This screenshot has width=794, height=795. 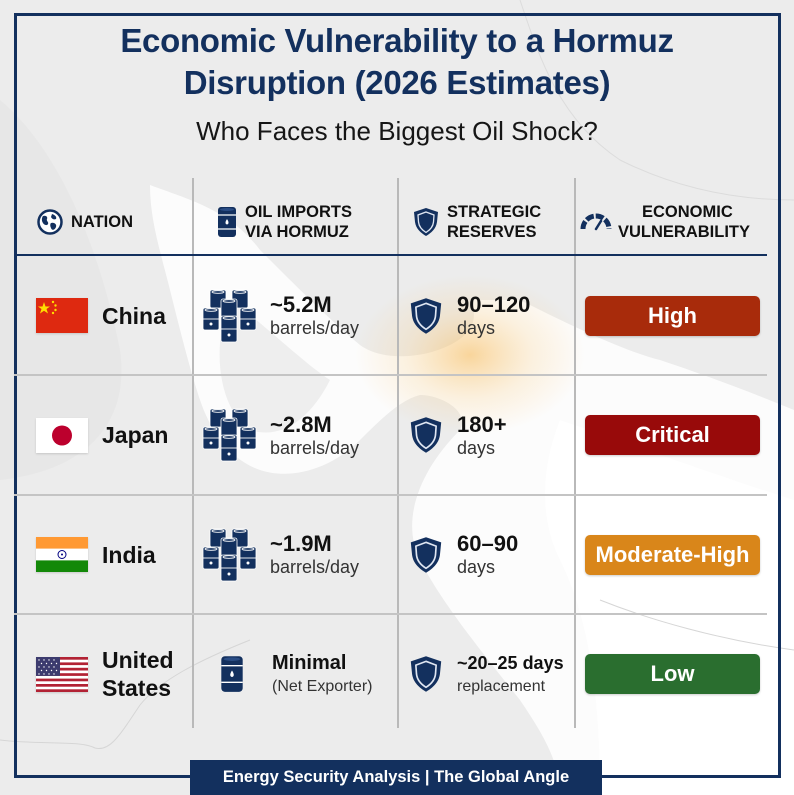 I want to click on title-line-2: Disruption (2026 Estimates), so click(x=397, y=82).